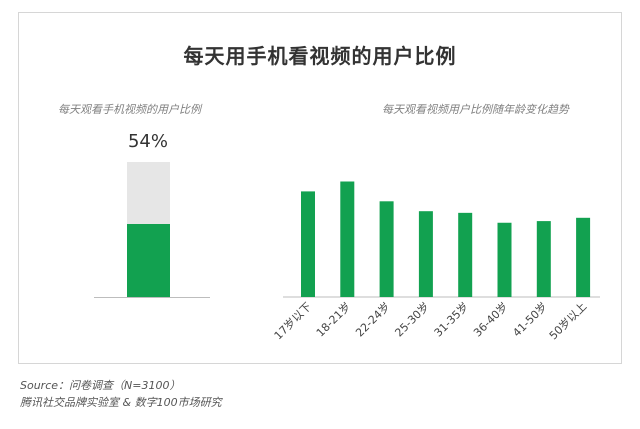 The height and width of the screenshot is (429, 640). I want to click on source-credit: 腾讯社交品牌实验室 & 数字100市场研究, so click(121, 402).